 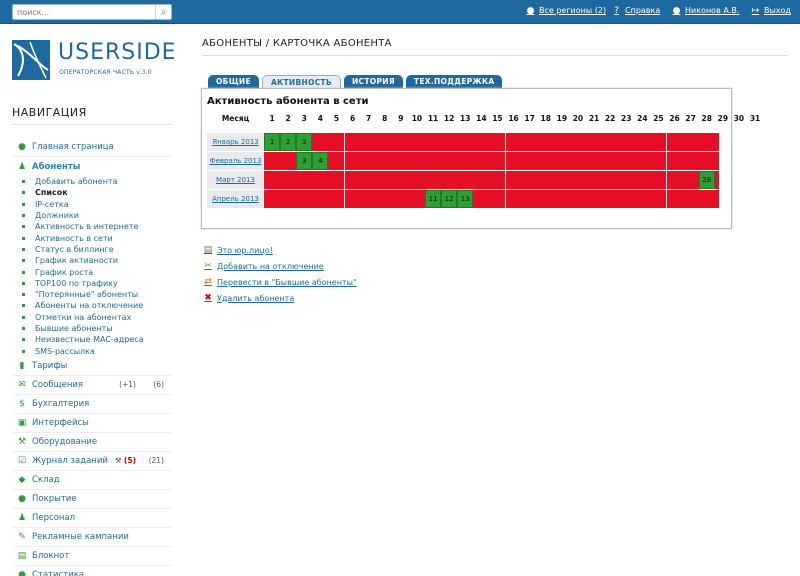 I want to click on tab-history: ИСТОРИЯ, so click(x=373, y=81).